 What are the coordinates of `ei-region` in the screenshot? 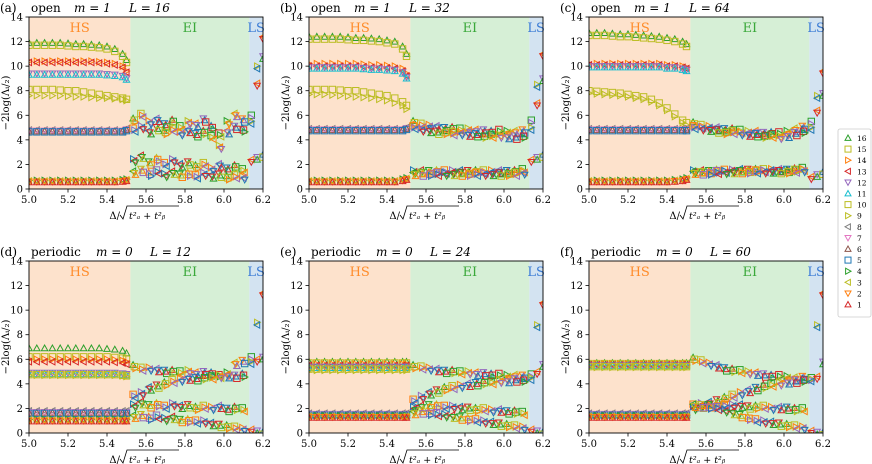 It's located at (750, 103).